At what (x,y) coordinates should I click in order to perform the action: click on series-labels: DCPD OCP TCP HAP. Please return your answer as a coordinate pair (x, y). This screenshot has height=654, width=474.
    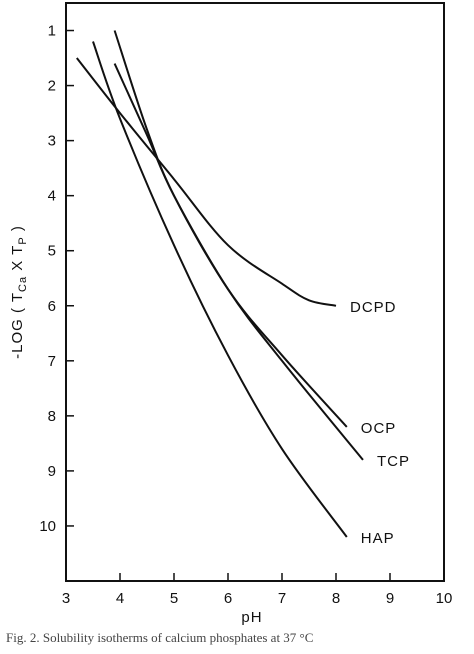
    Looking at the image, I should click on (380, 423).